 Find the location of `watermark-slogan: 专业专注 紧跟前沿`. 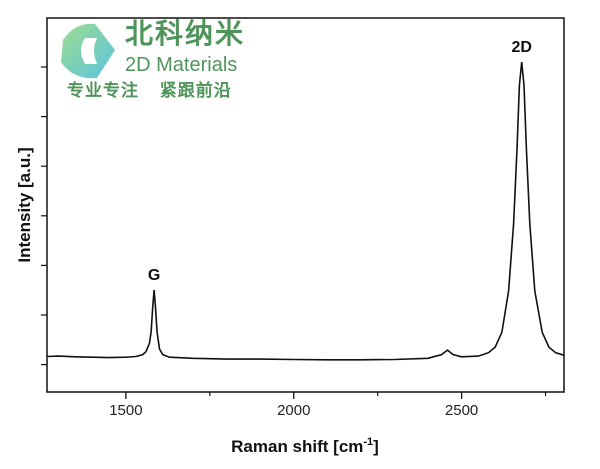

watermark-slogan: 专业专注 紧跟前沿 is located at coordinates (149, 91).